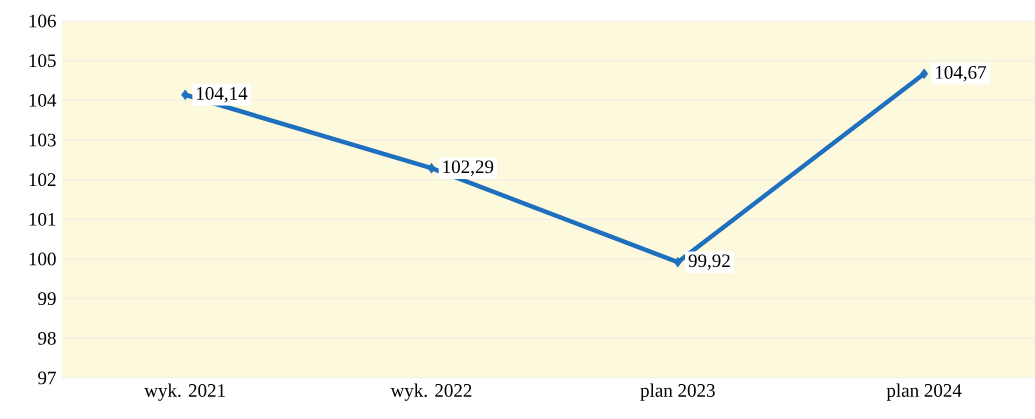  Describe the element at coordinates (47, 299) in the screenshot. I see `y-tick-label: 99` at that location.